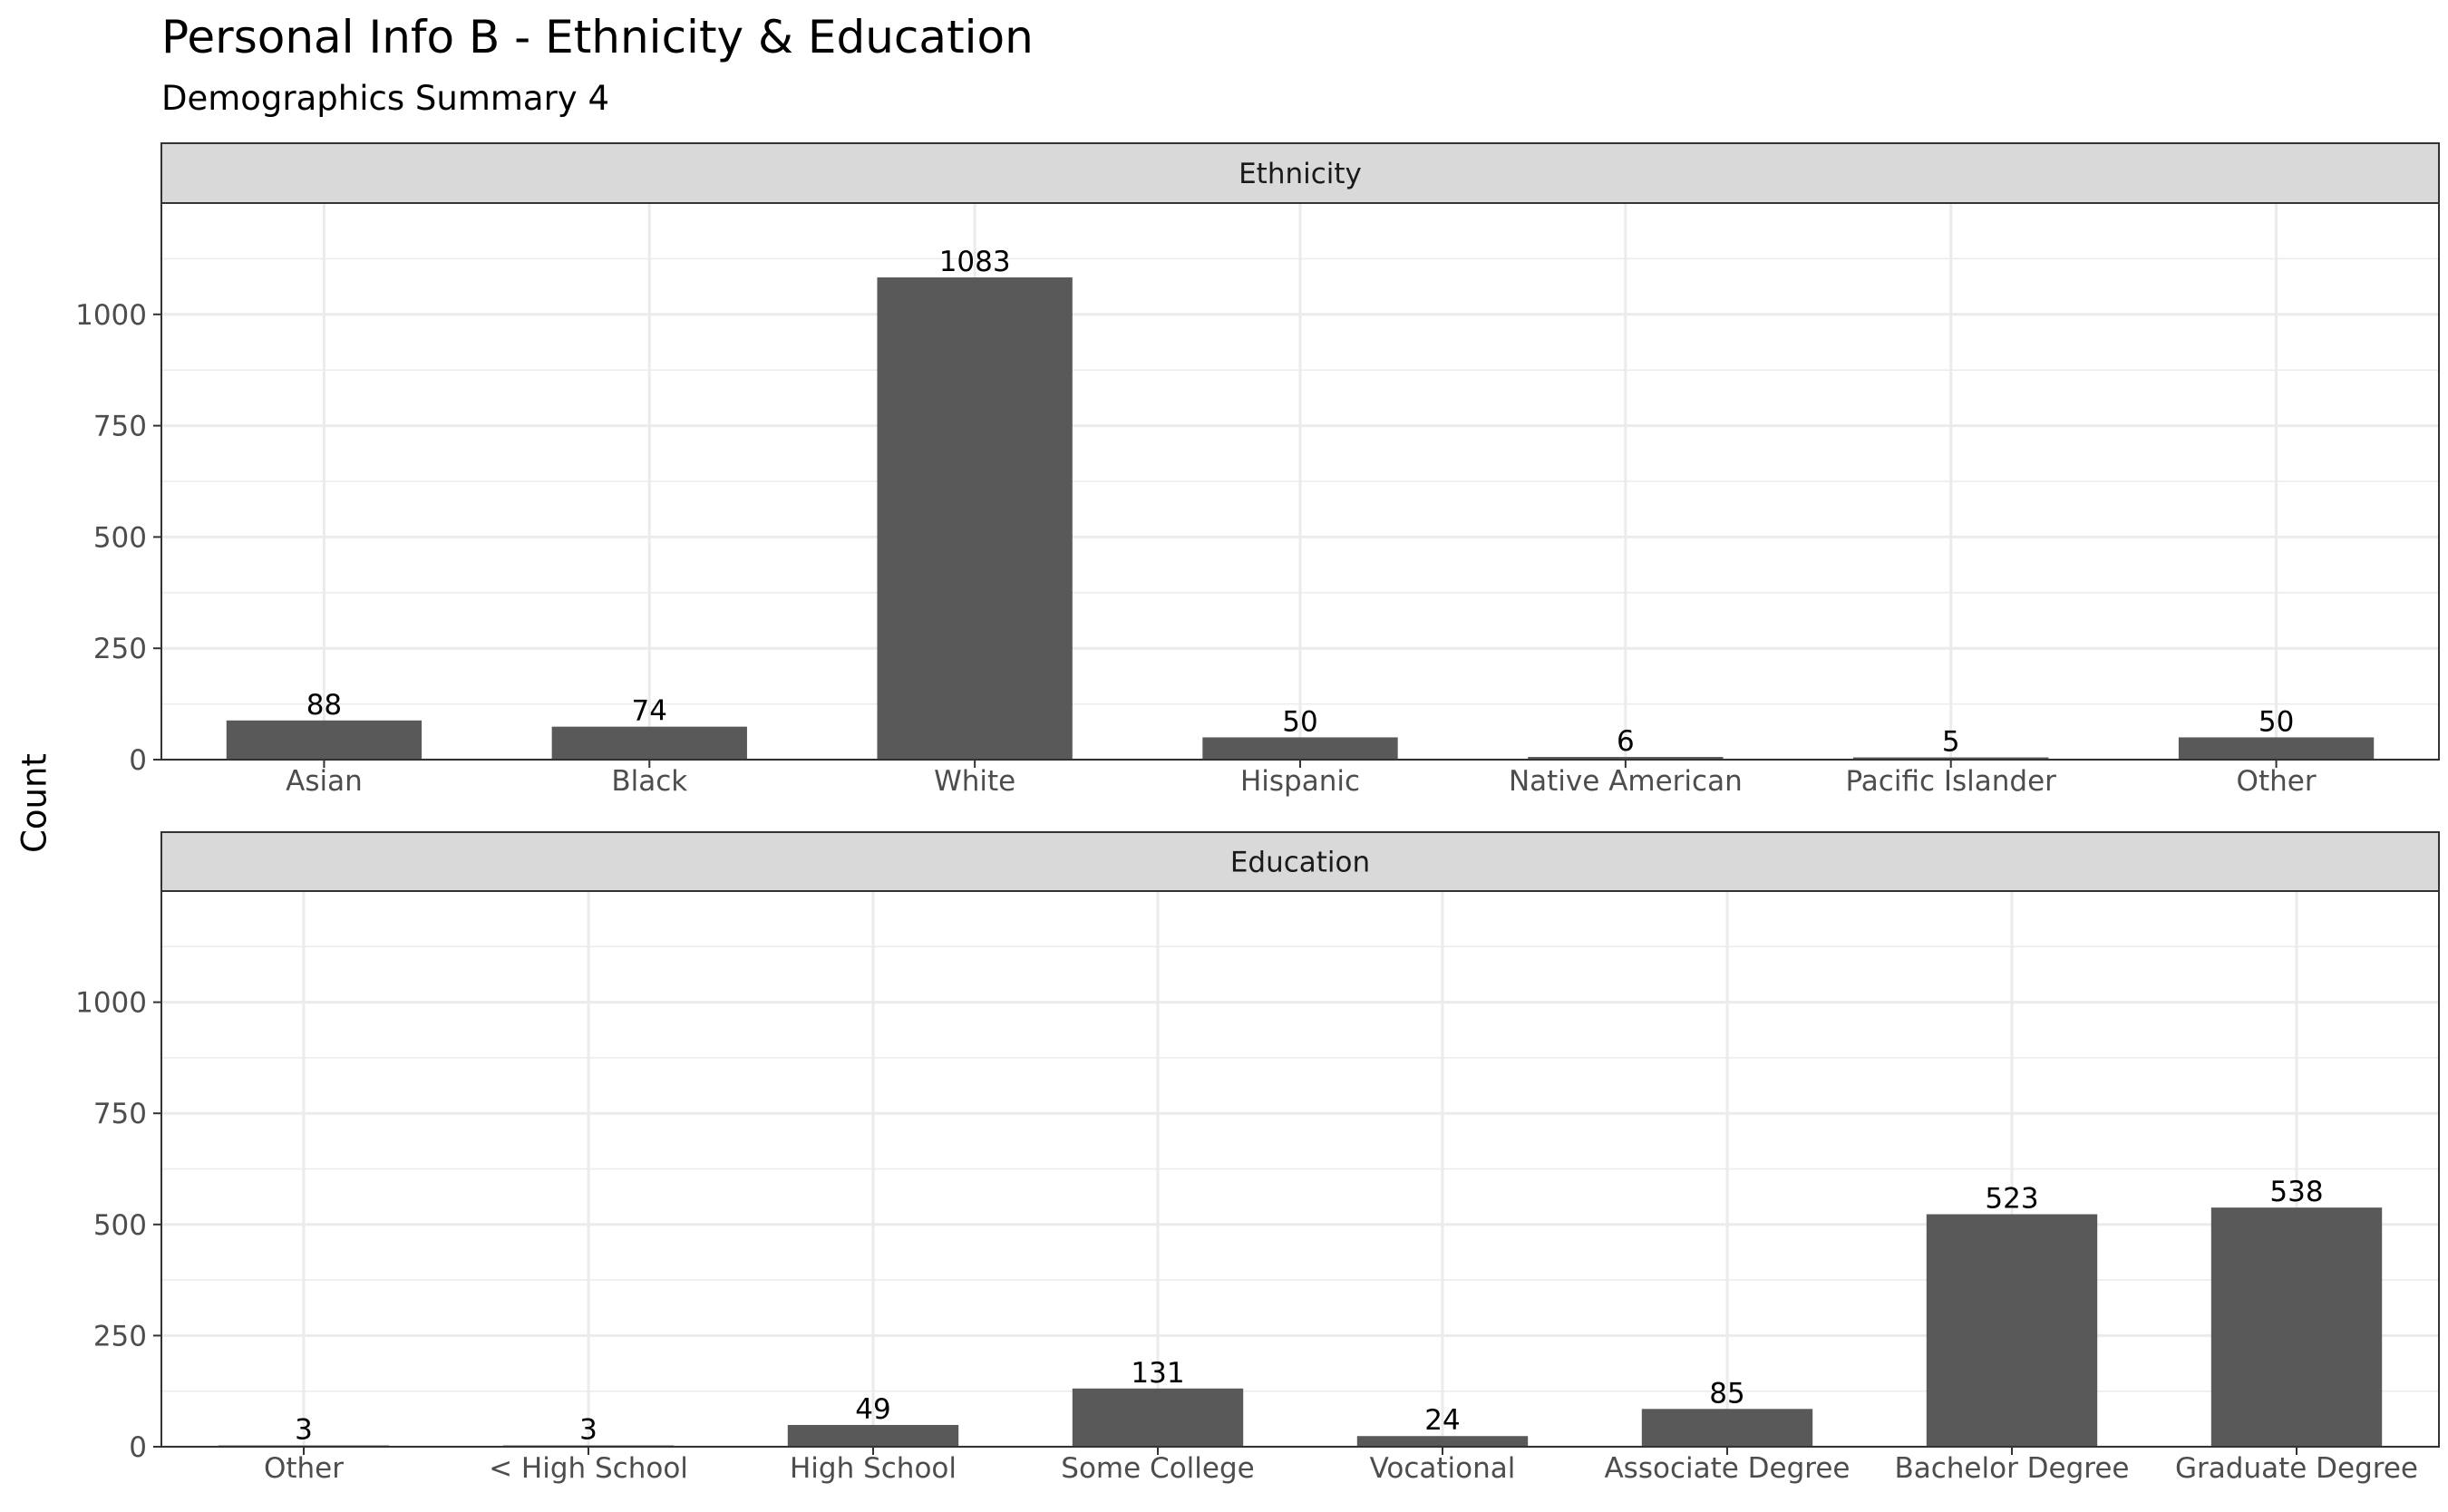 The width and height of the screenshot is (2448, 1512). I want to click on data-label: 85, so click(1726, 1394).